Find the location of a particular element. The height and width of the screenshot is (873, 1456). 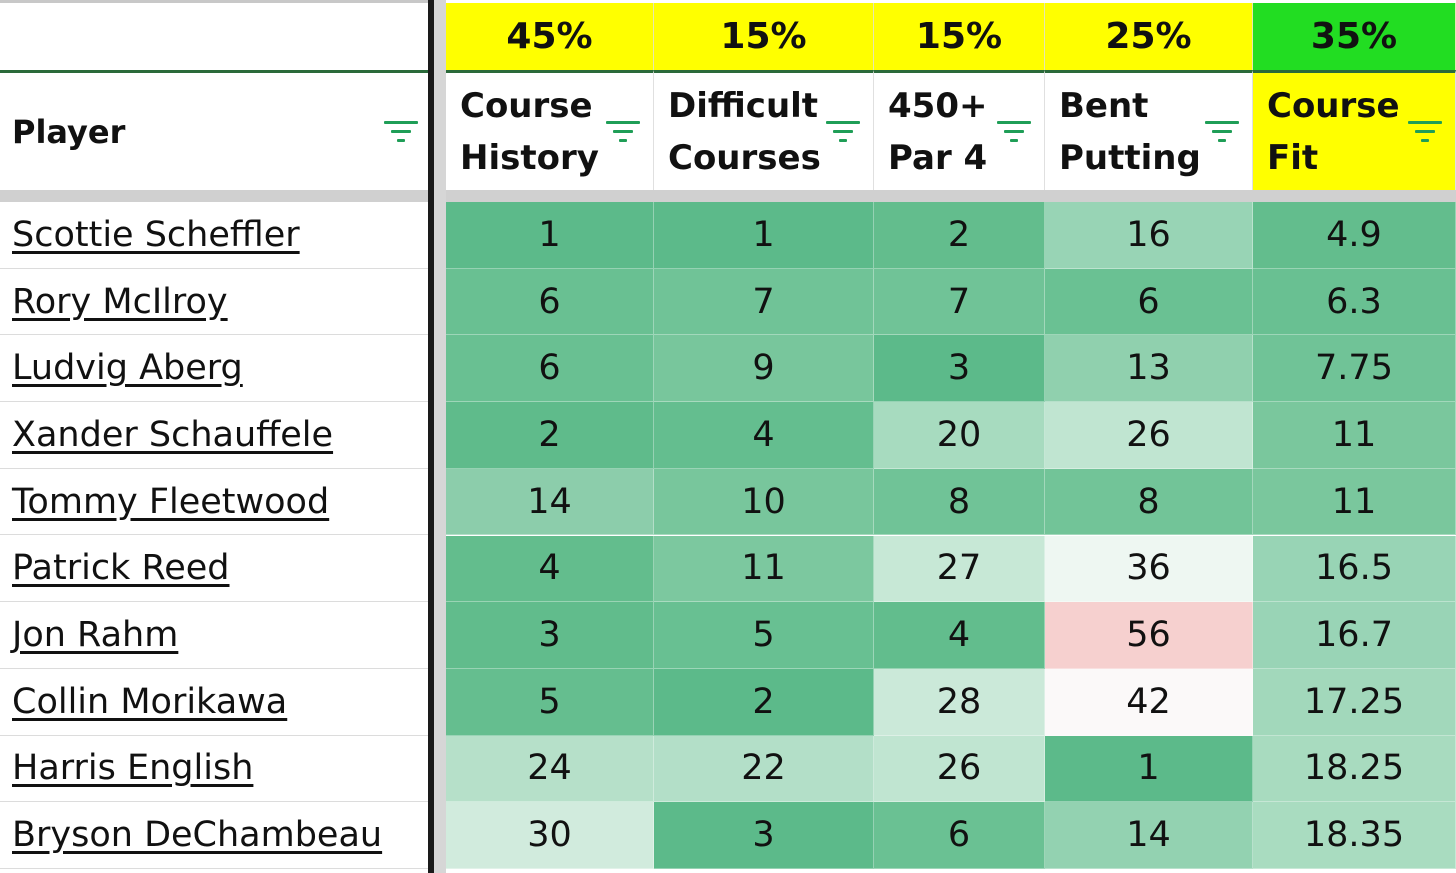

data-cell: 7.75 is located at coordinates (1354, 369).